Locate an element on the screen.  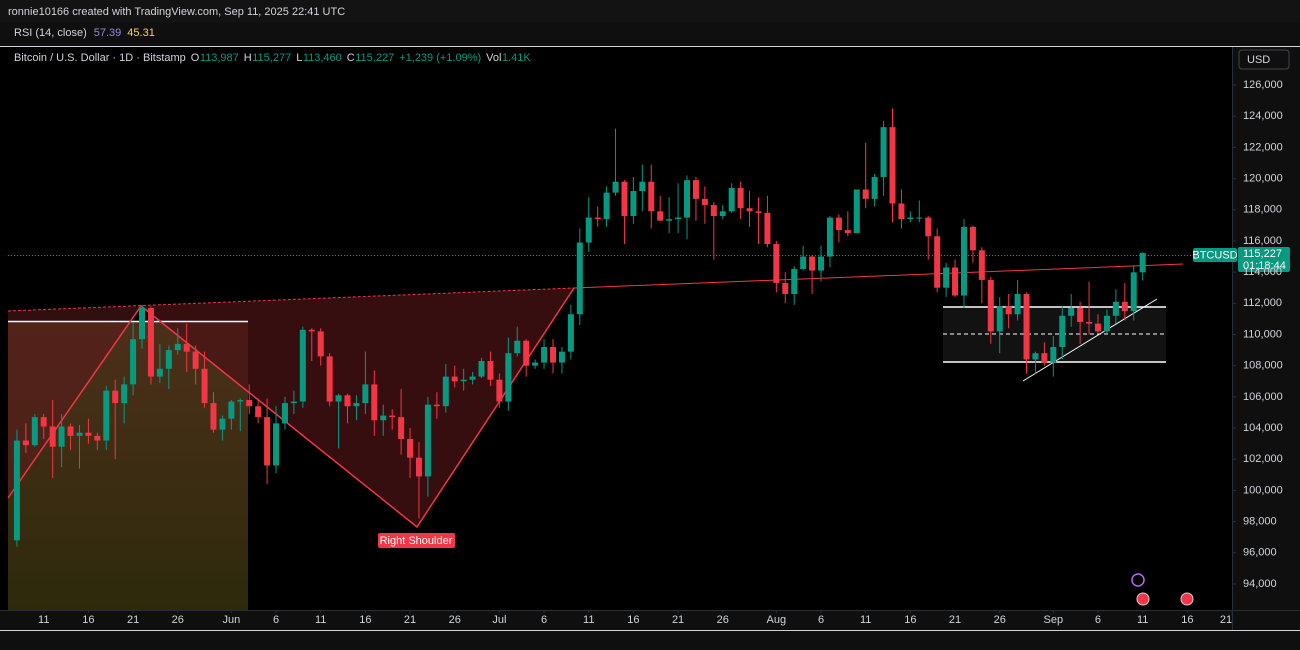
symbol-label-box is located at coordinates (1215, 255).